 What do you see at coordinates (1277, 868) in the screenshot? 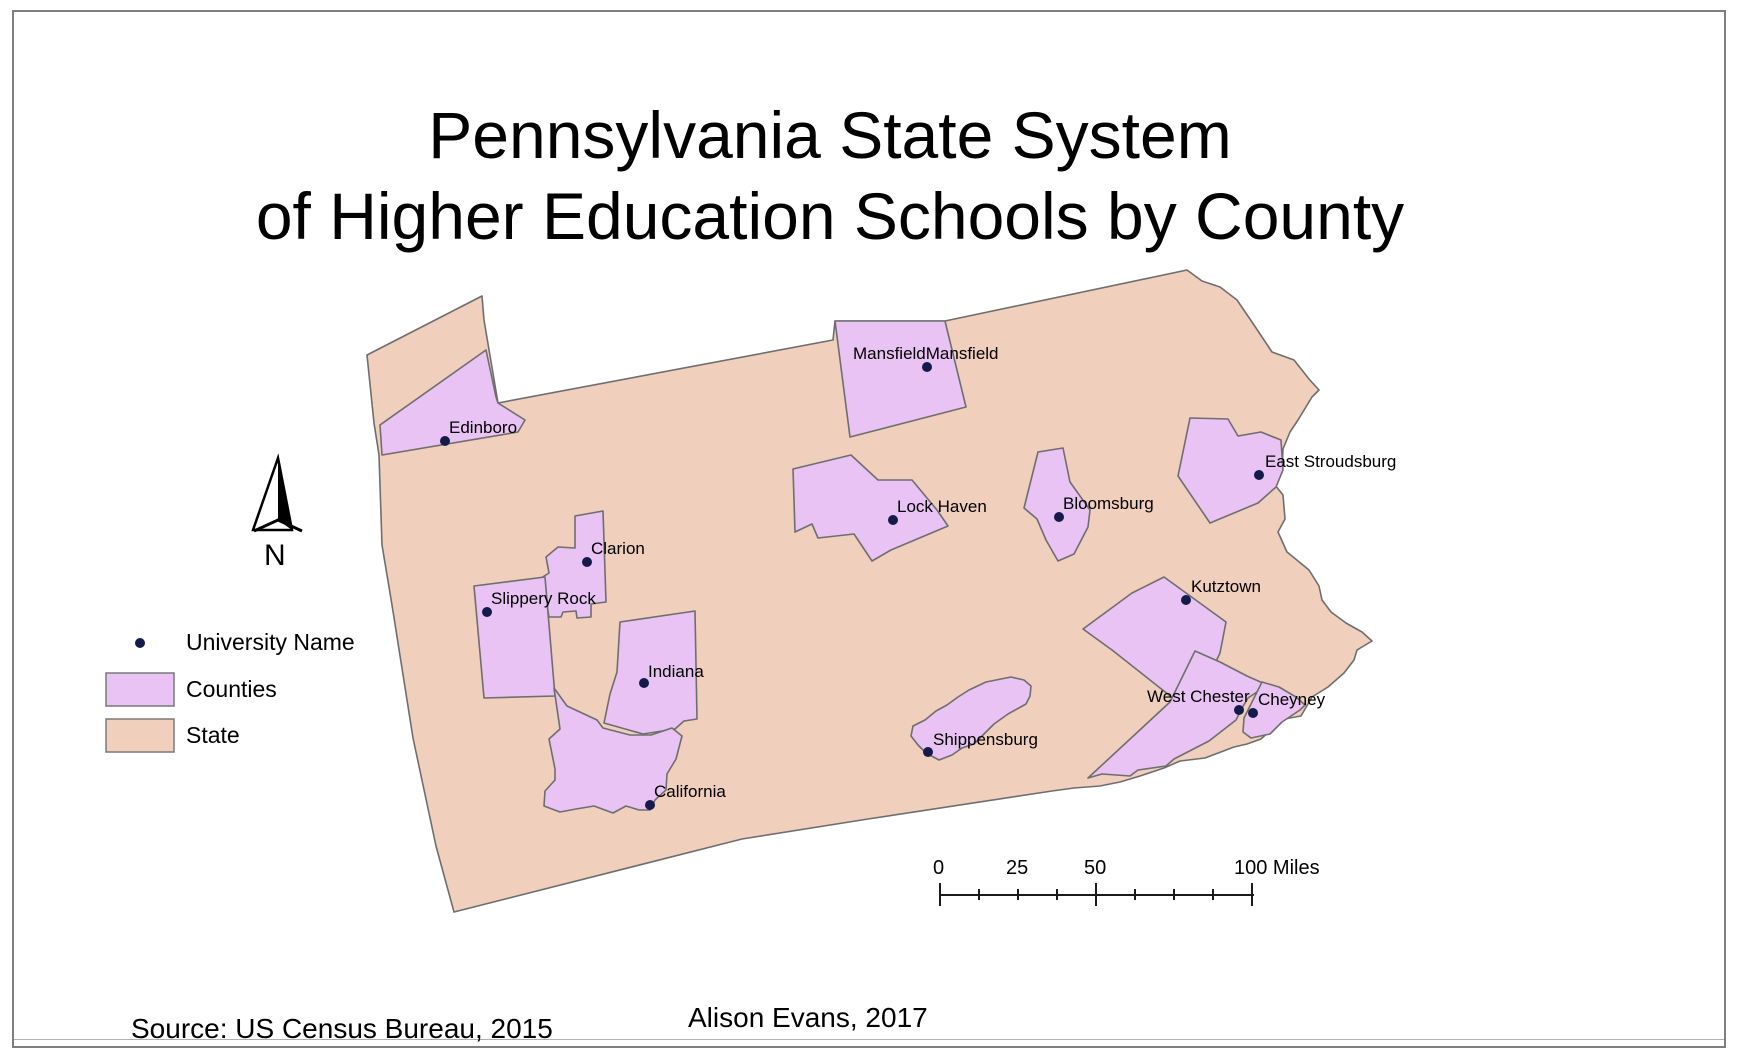
I see `scale-label-100-miles: 100 Miles` at bounding box center [1277, 868].